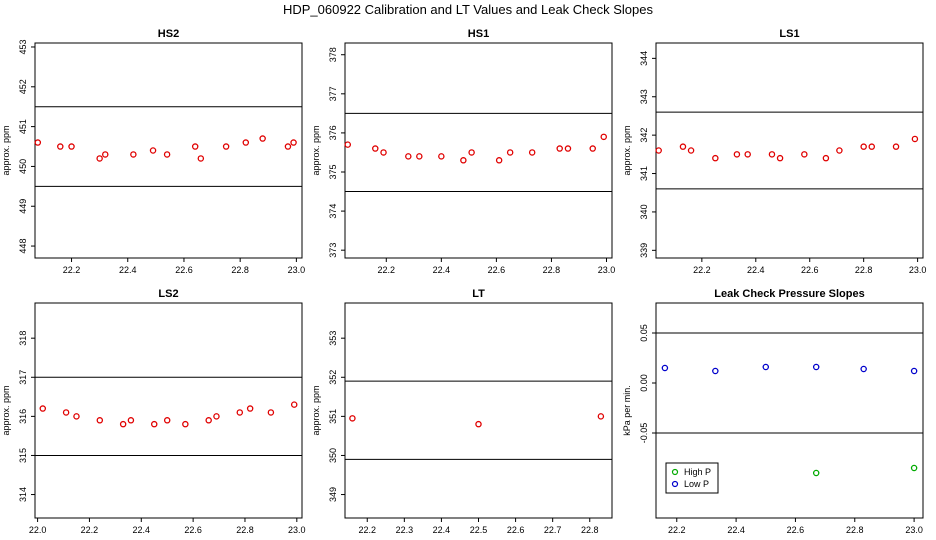 The height and width of the screenshot is (540, 936). I want to click on y-tick-label: 339, so click(644, 250).